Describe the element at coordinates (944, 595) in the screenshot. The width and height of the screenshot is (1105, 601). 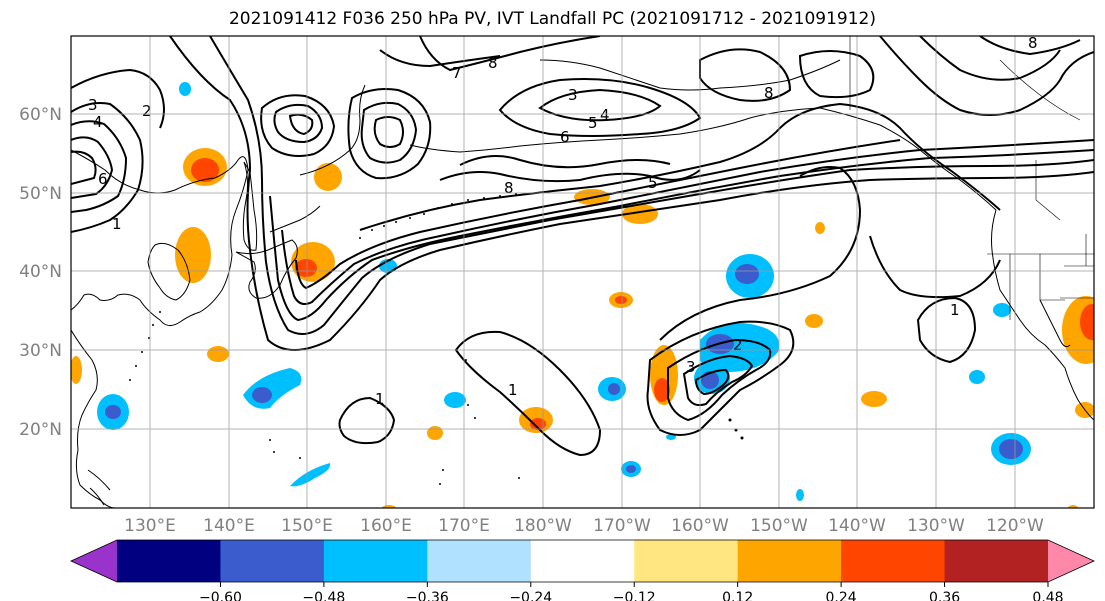
I see `colorbar-tick-label: 0.36` at that location.